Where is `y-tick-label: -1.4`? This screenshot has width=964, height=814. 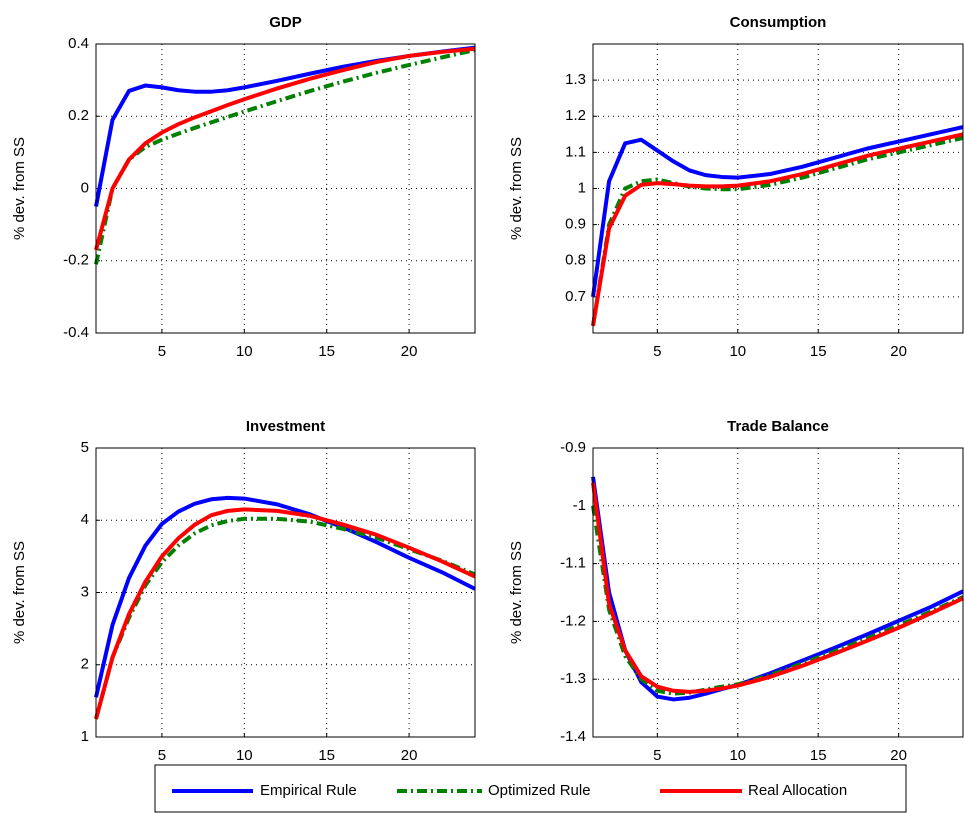
y-tick-label: -1.4 is located at coordinates (573, 736).